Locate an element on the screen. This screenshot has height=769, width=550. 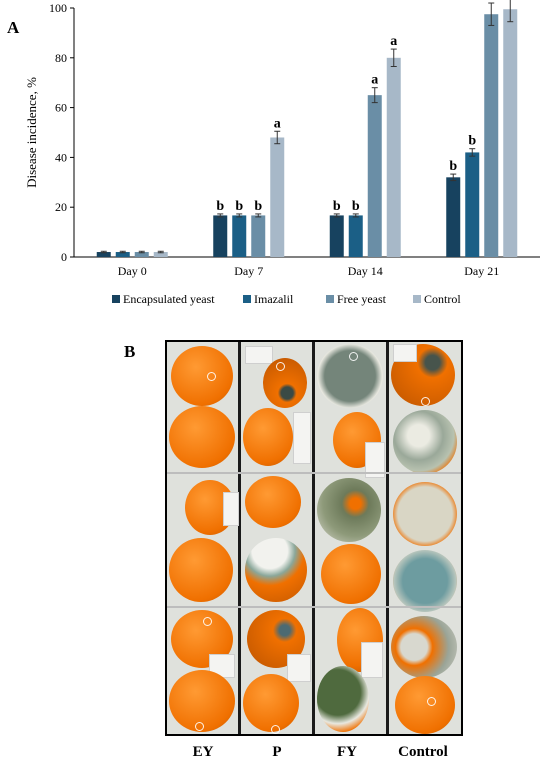
y-tick-label: 100 is located at coordinates (58, 8).